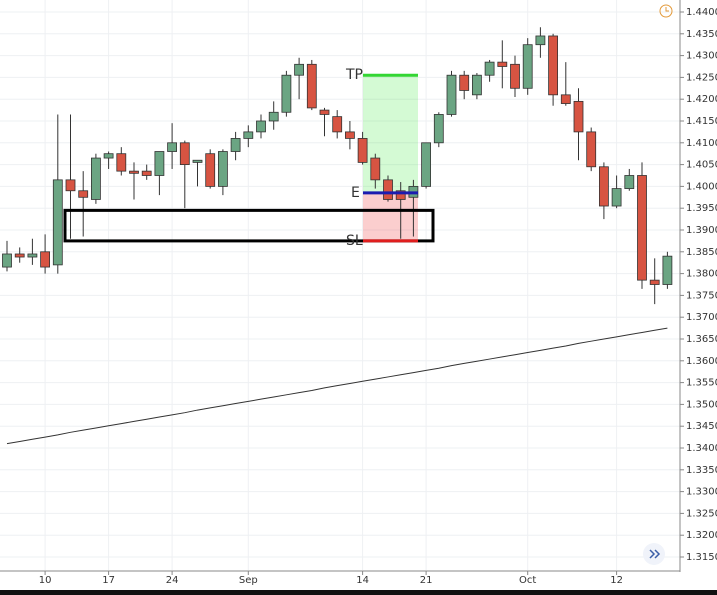 The height and width of the screenshot is (595, 717). Describe the element at coordinates (701, 470) in the screenshot. I see `y-tick-label: 1.33500` at that location.